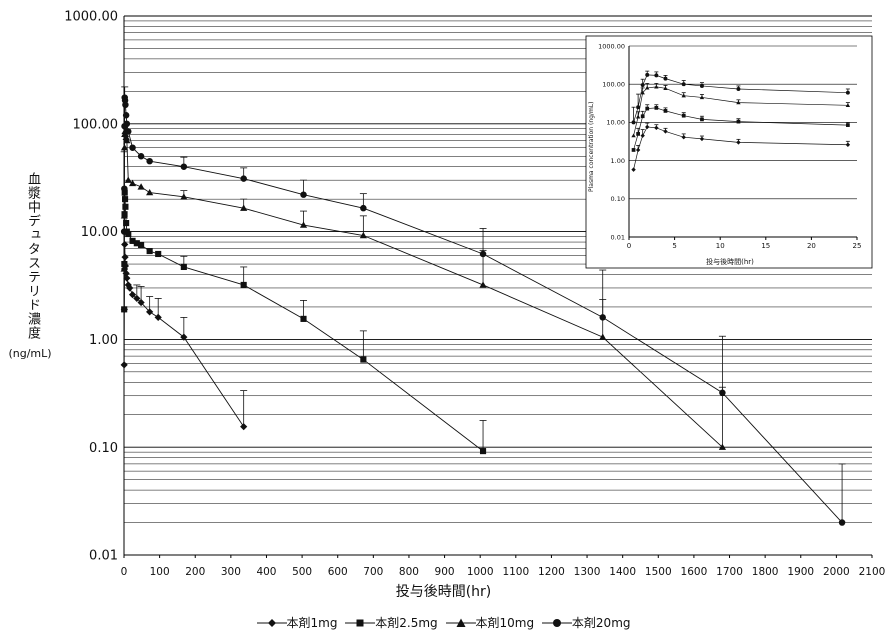 This screenshot has width=887, height=639. Describe the element at coordinates (622, 572) in the screenshot. I see `x-tick-label: 1400` at that location.